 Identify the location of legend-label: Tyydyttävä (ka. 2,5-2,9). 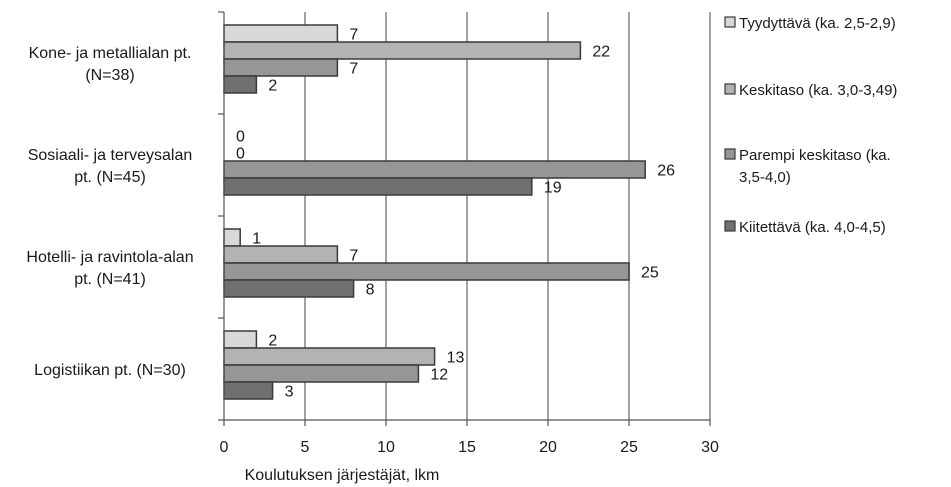
(817, 23).